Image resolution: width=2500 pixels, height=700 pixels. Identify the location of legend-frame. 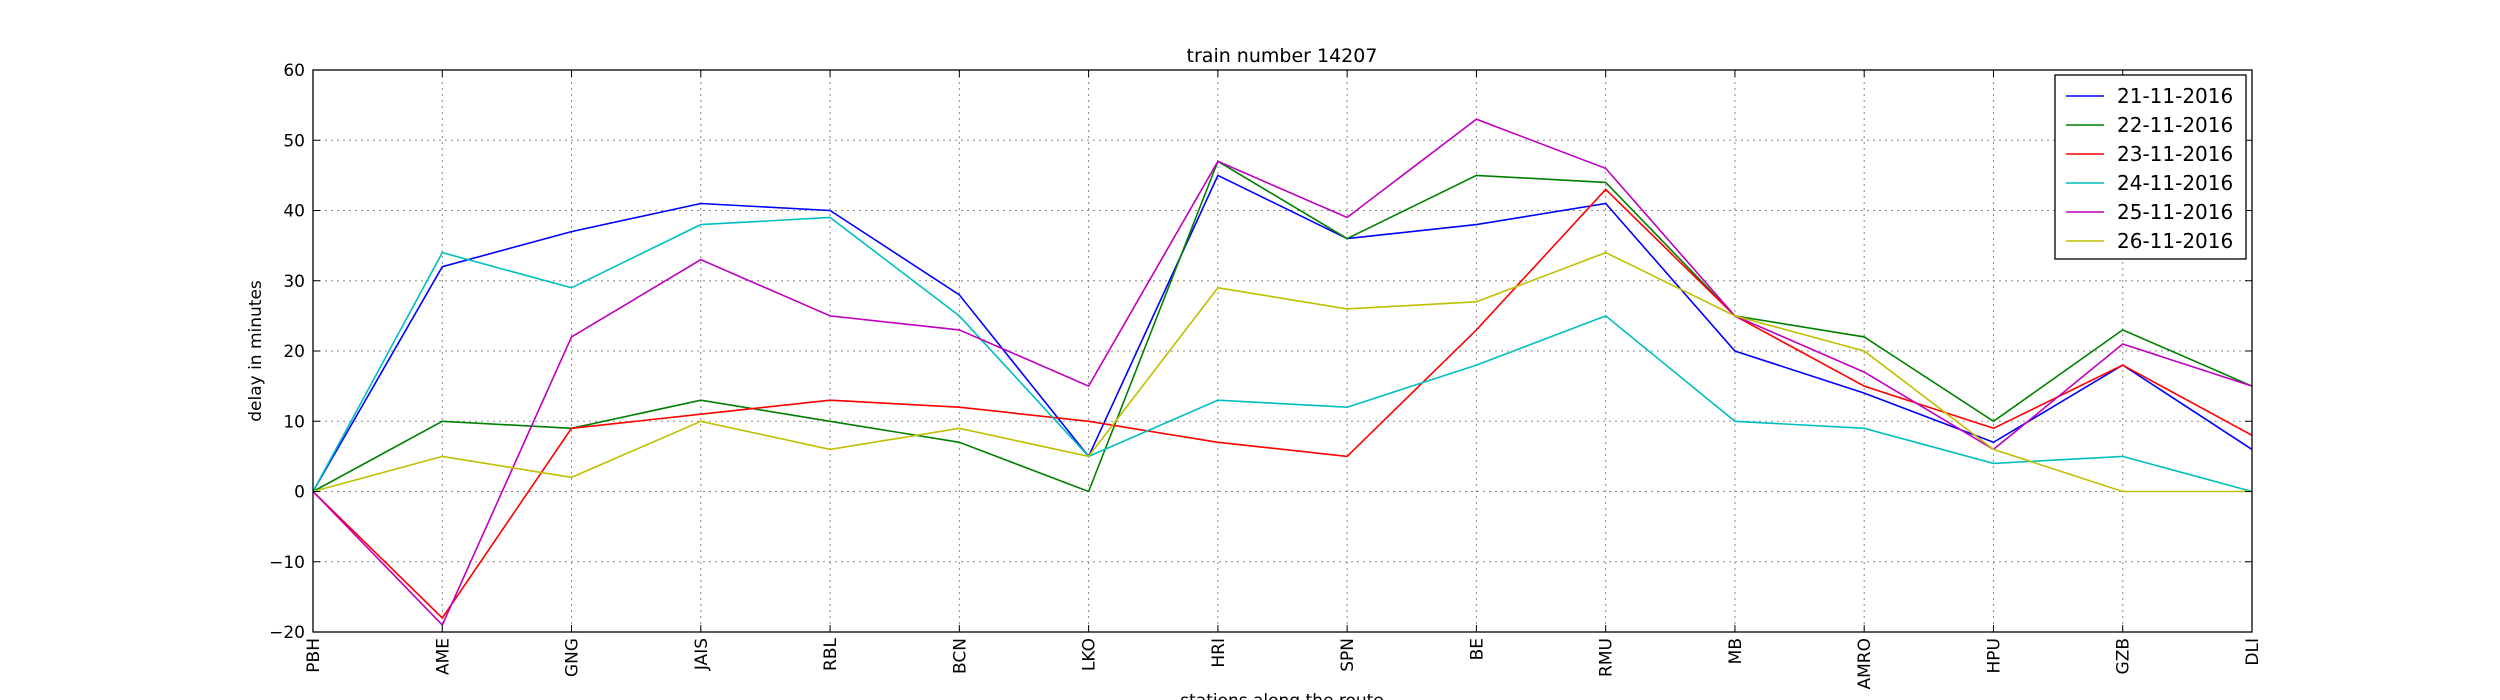
(2150, 167).